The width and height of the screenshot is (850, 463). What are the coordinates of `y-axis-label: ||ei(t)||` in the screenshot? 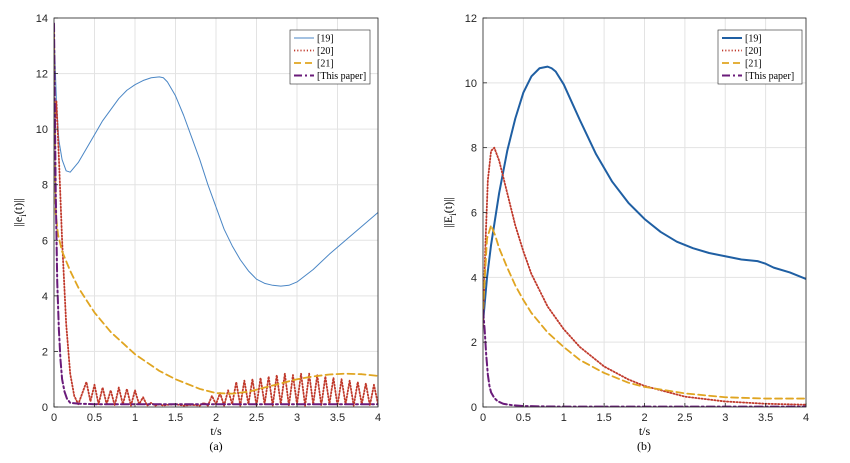 It's located at (19, 212).